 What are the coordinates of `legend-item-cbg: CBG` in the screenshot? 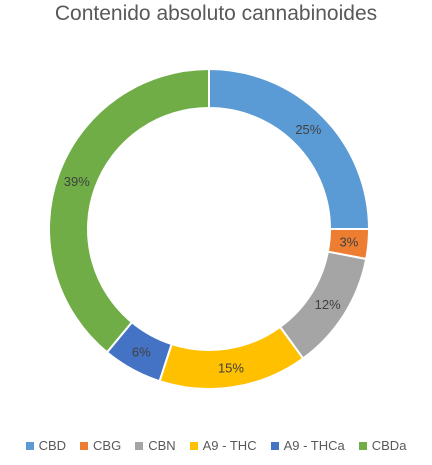 It's located at (100, 445).